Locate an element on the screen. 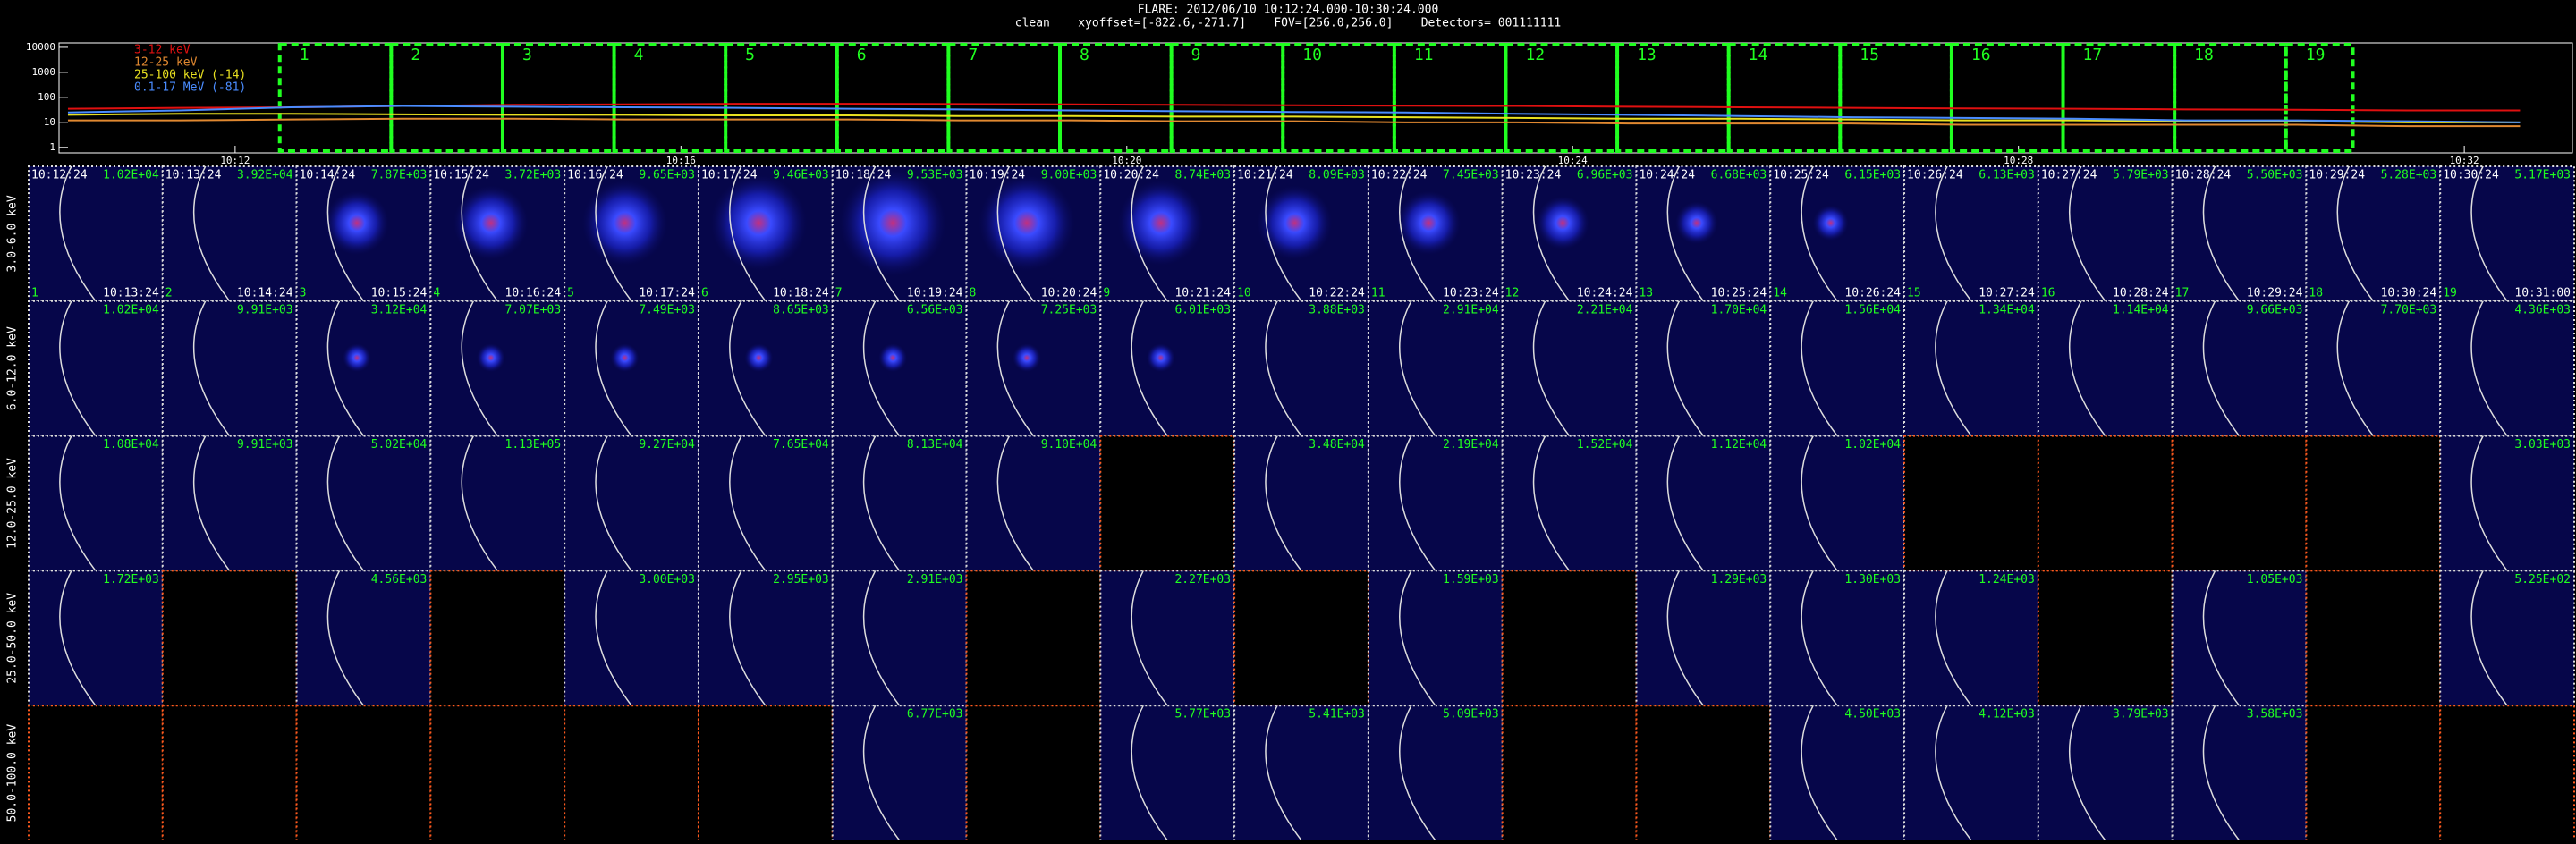 Image resolution: width=2576 pixels, height=844 pixels. max-value: 5.25E+02 is located at coordinates (2542, 580).